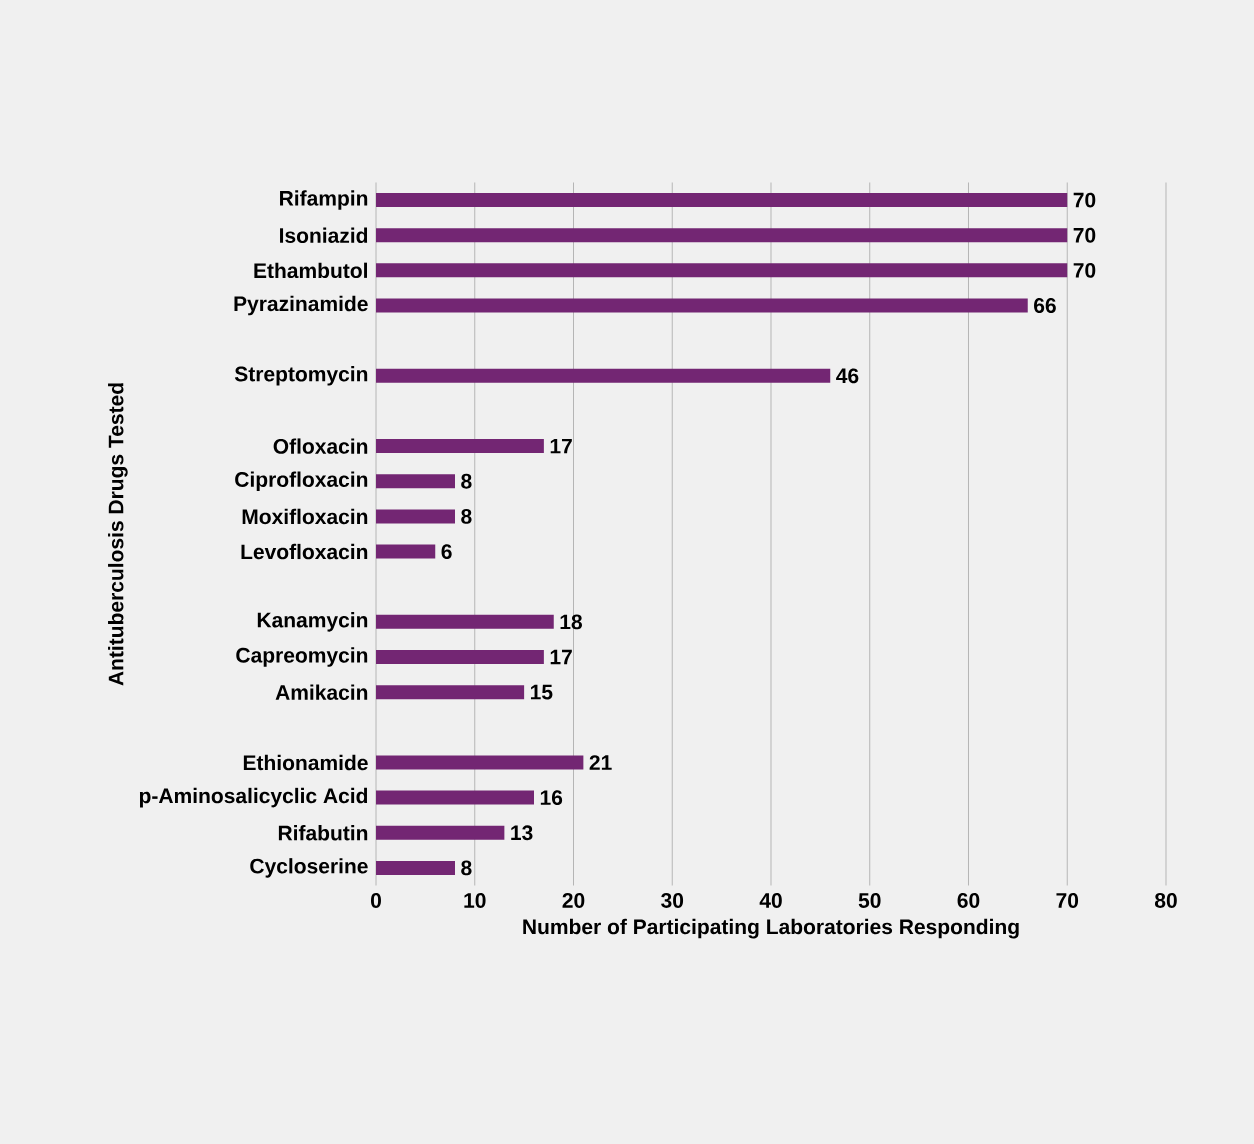  Describe the element at coordinates (475, 900) in the screenshot. I see `x-tick-label: 10` at that location.